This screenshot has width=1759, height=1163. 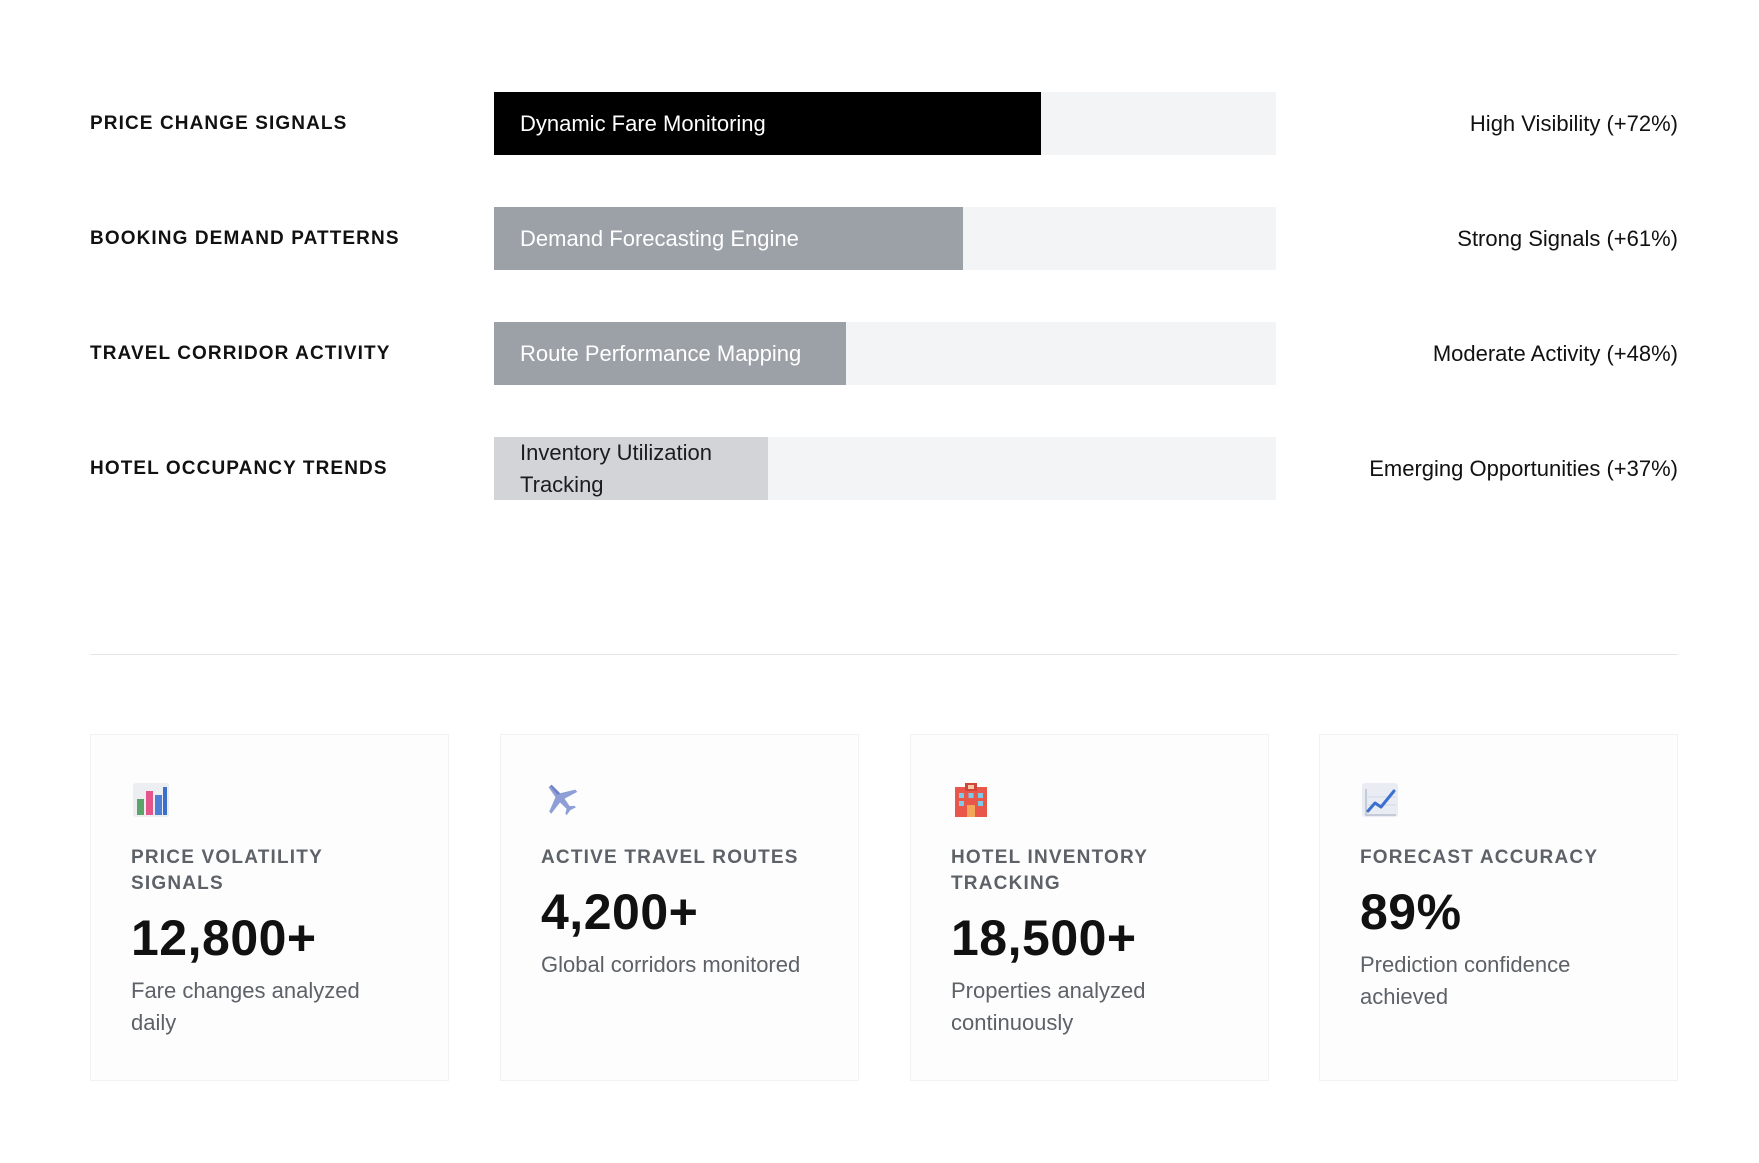 What do you see at coordinates (563, 800) in the screenshot?
I see `airplane-icon` at bounding box center [563, 800].